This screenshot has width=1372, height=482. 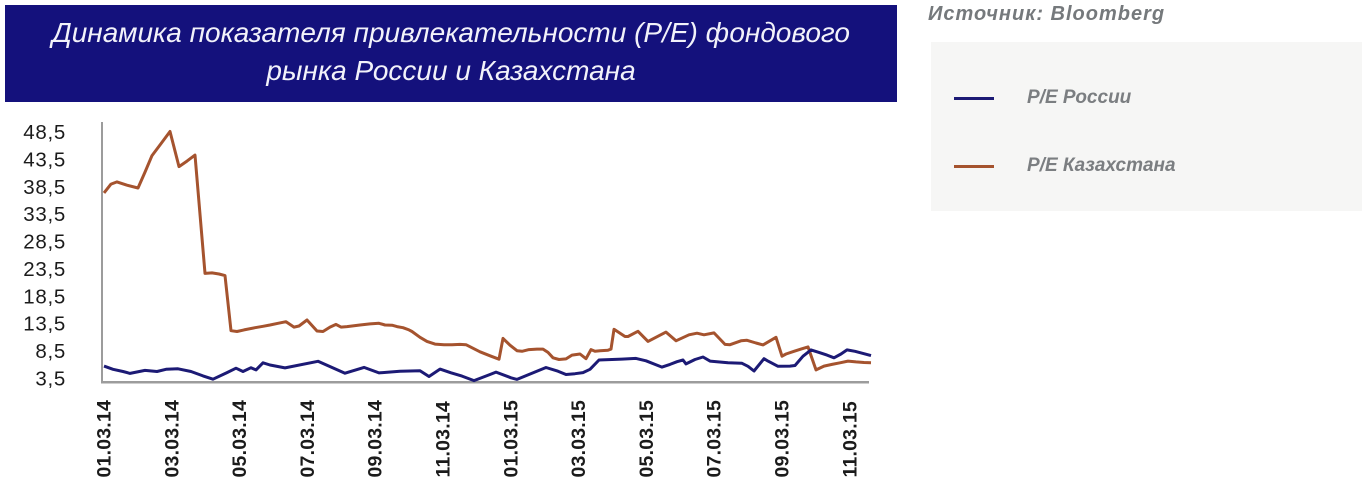 What do you see at coordinates (647, 439) in the screenshot?
I see `svg-text: 05.03.15` at bounding box center [647, 439].